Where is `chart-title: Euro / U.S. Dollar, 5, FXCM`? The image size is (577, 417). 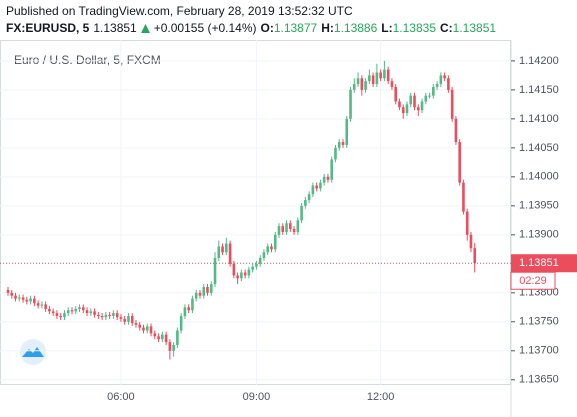 chart-title: Euro / U.S. Dollar, 5, FXCM is located at coordinates (87, 60).